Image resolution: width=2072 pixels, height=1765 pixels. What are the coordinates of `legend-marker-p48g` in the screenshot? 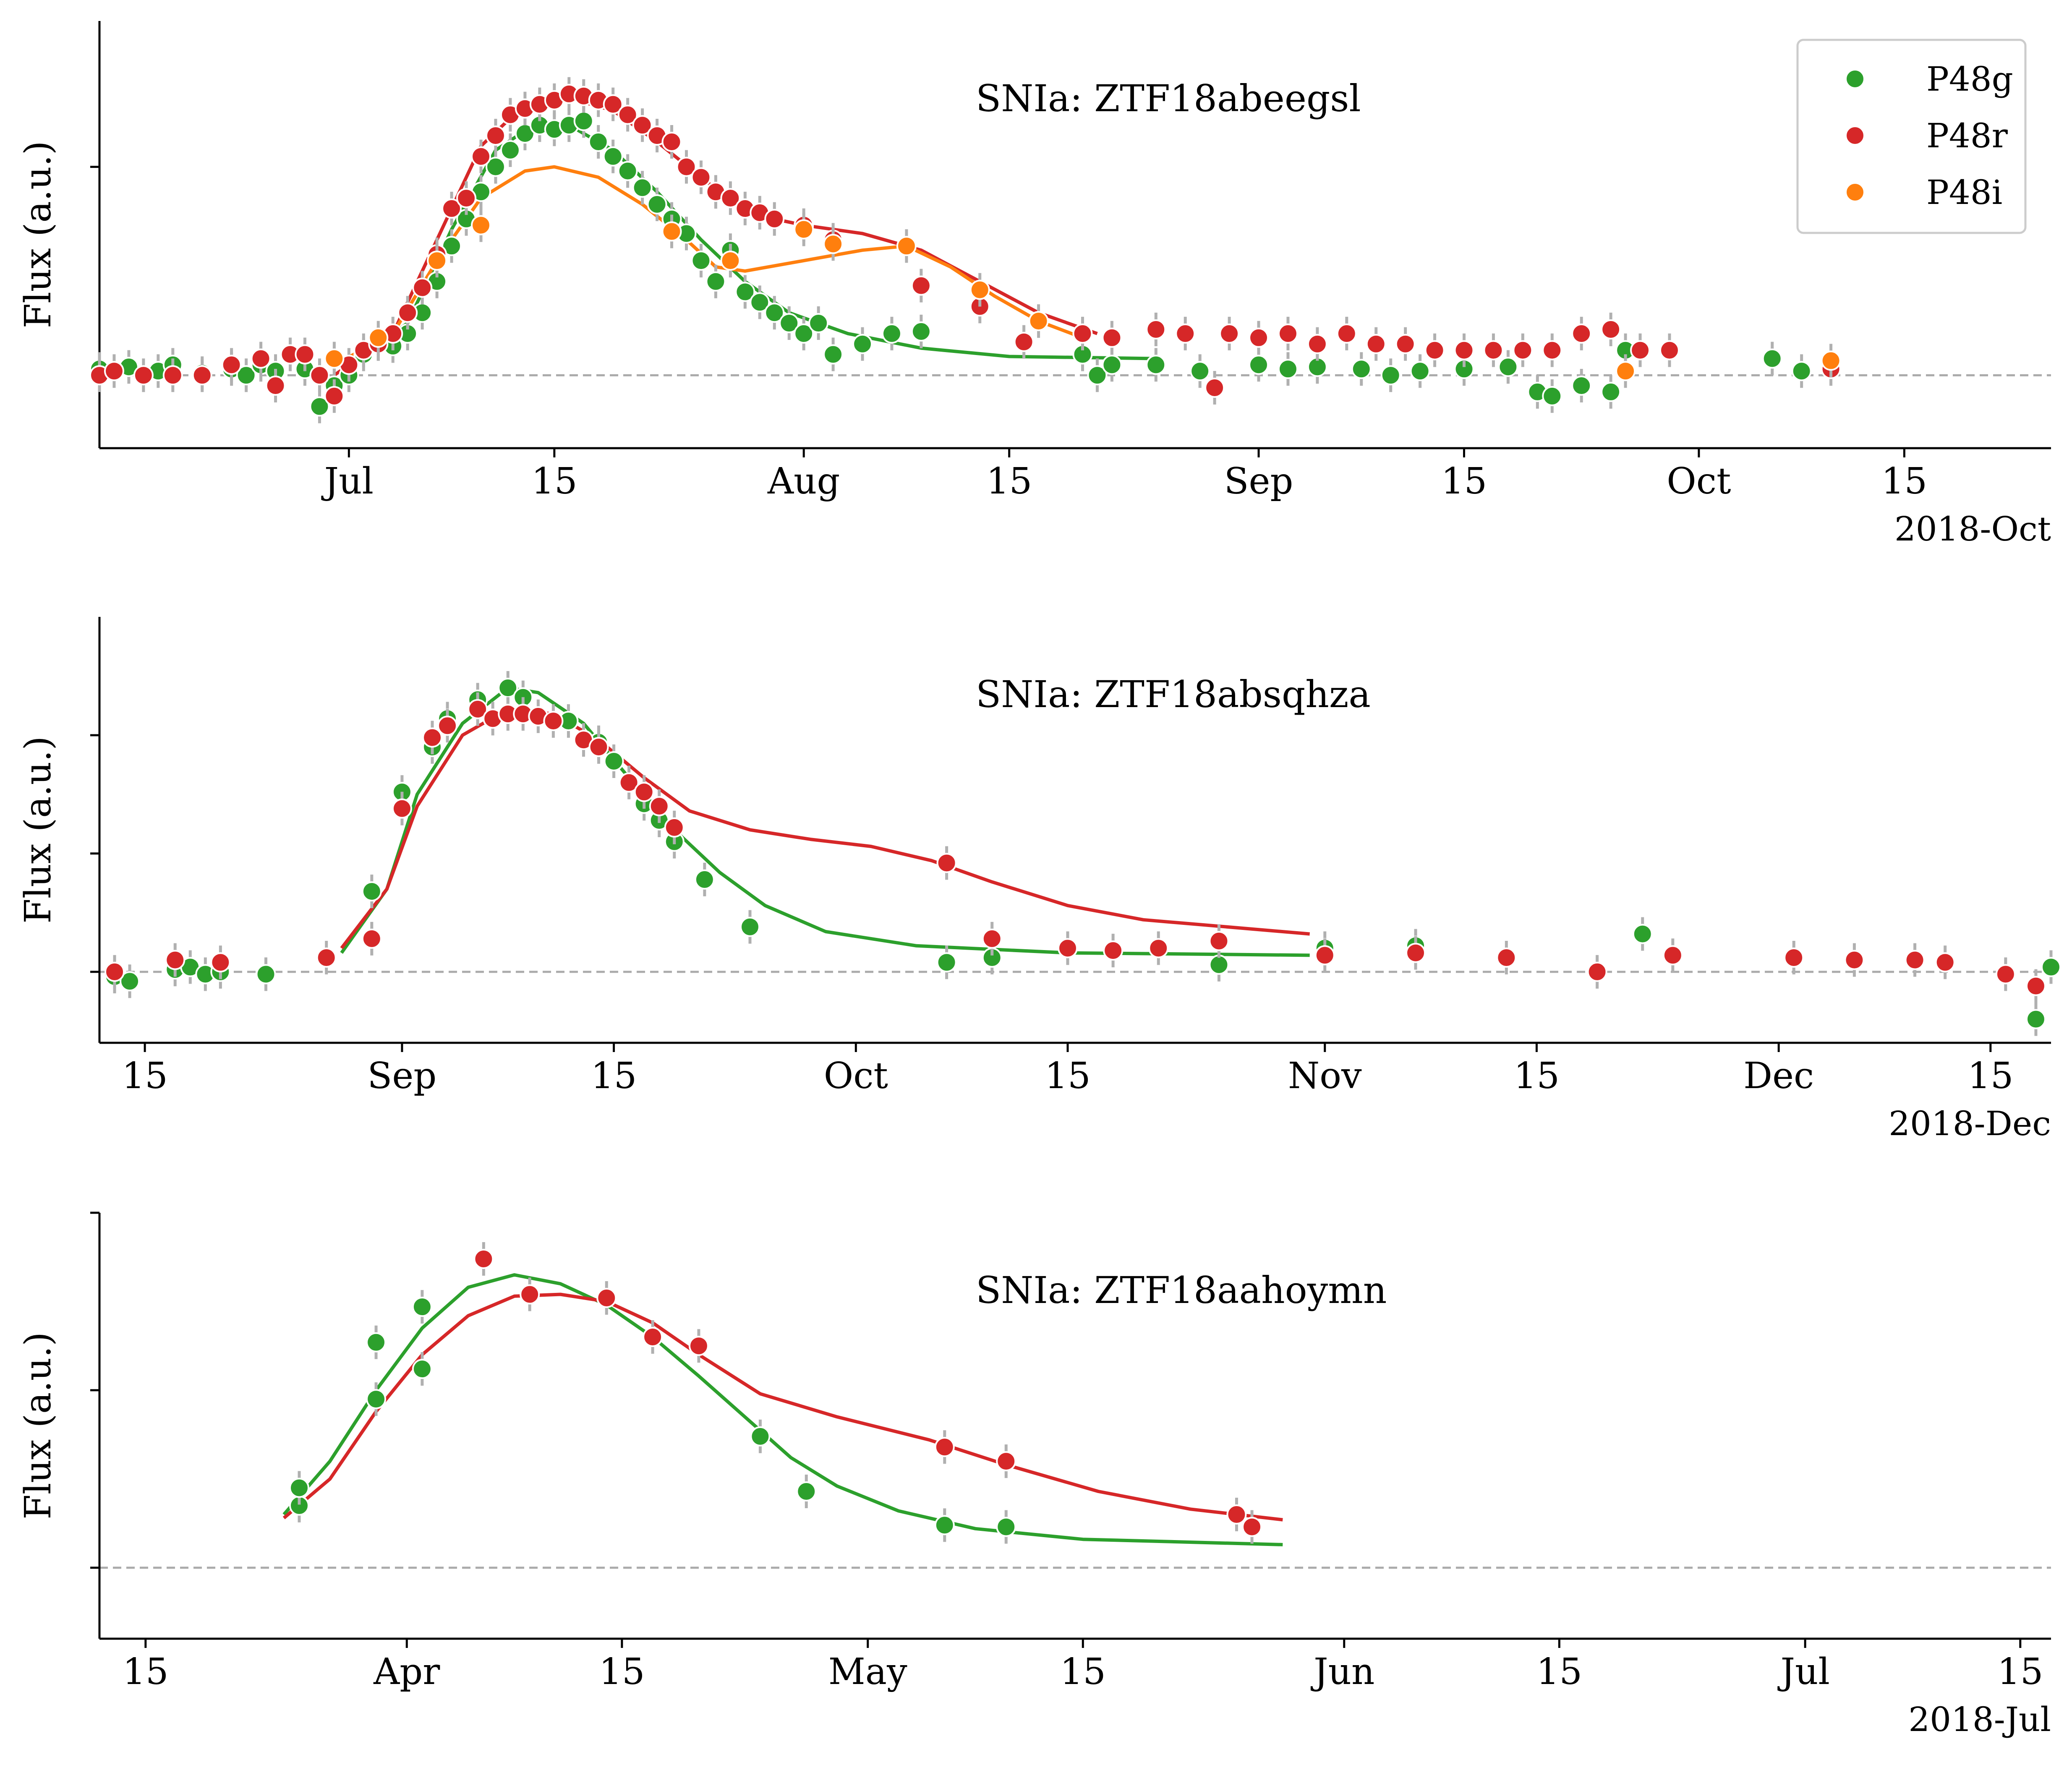 It's located at (1855, 79).